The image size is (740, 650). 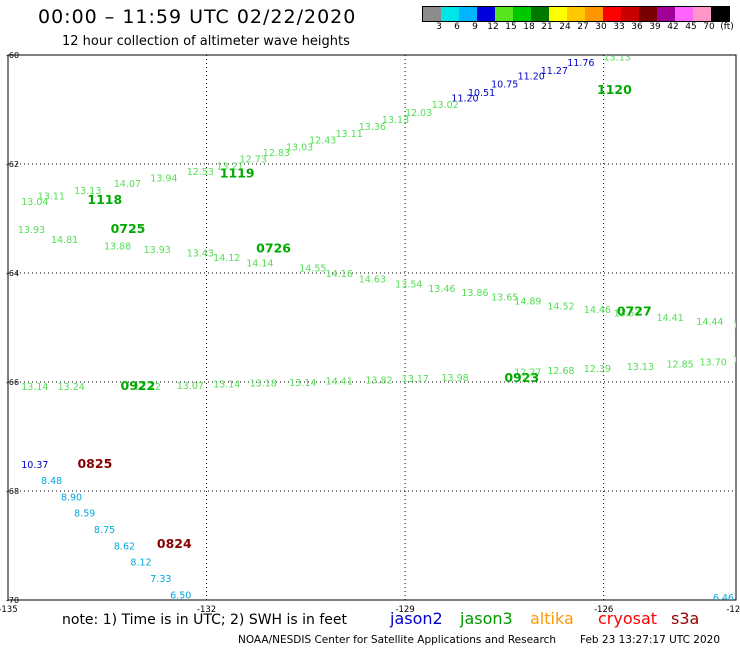 I want to click on wave-height-label: 13.54, so click(x=408, y=285).